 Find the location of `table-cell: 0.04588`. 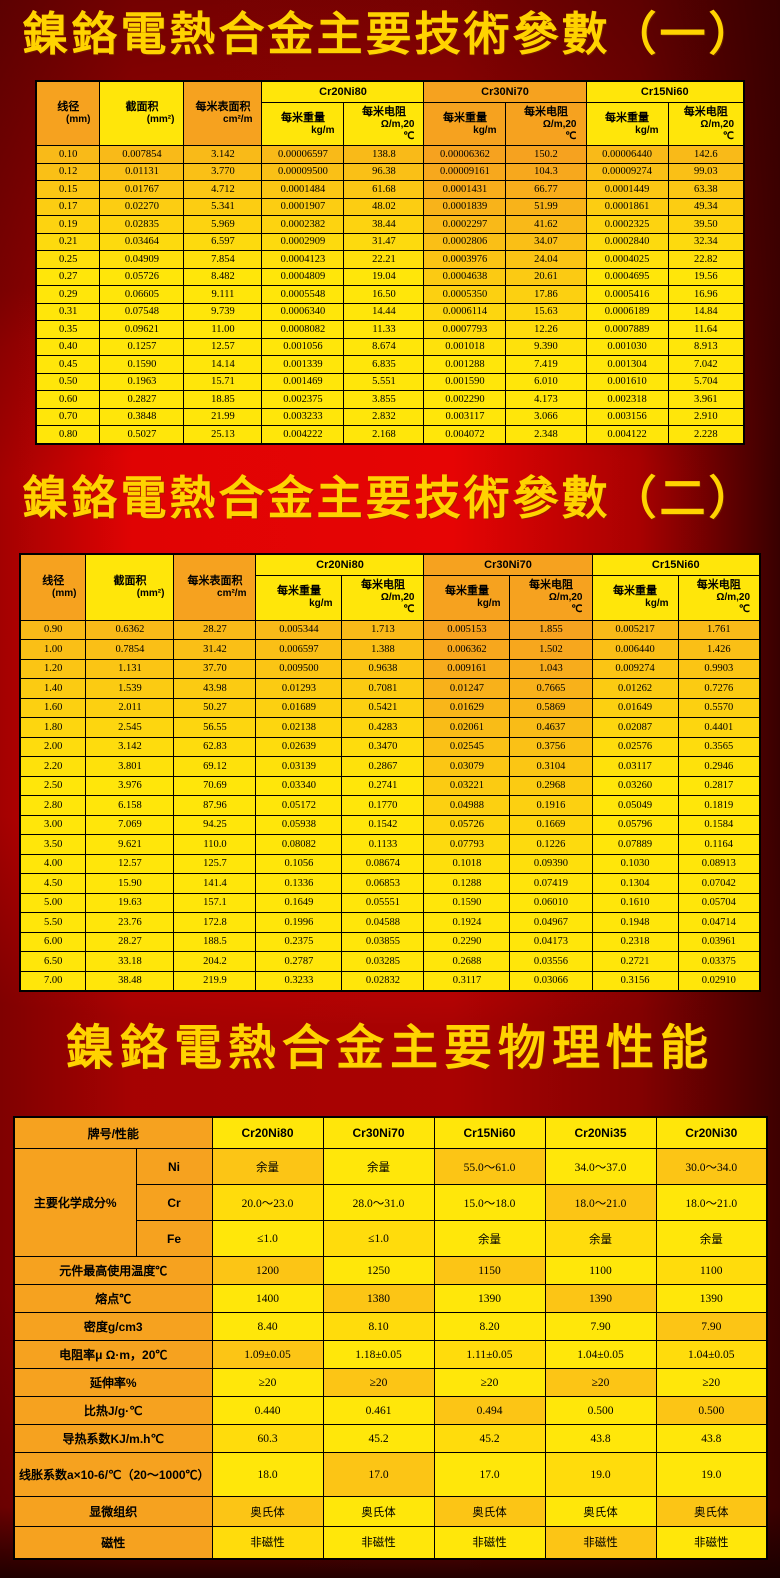

table-cell: 0.04588 is located at coordinates (383, 922).